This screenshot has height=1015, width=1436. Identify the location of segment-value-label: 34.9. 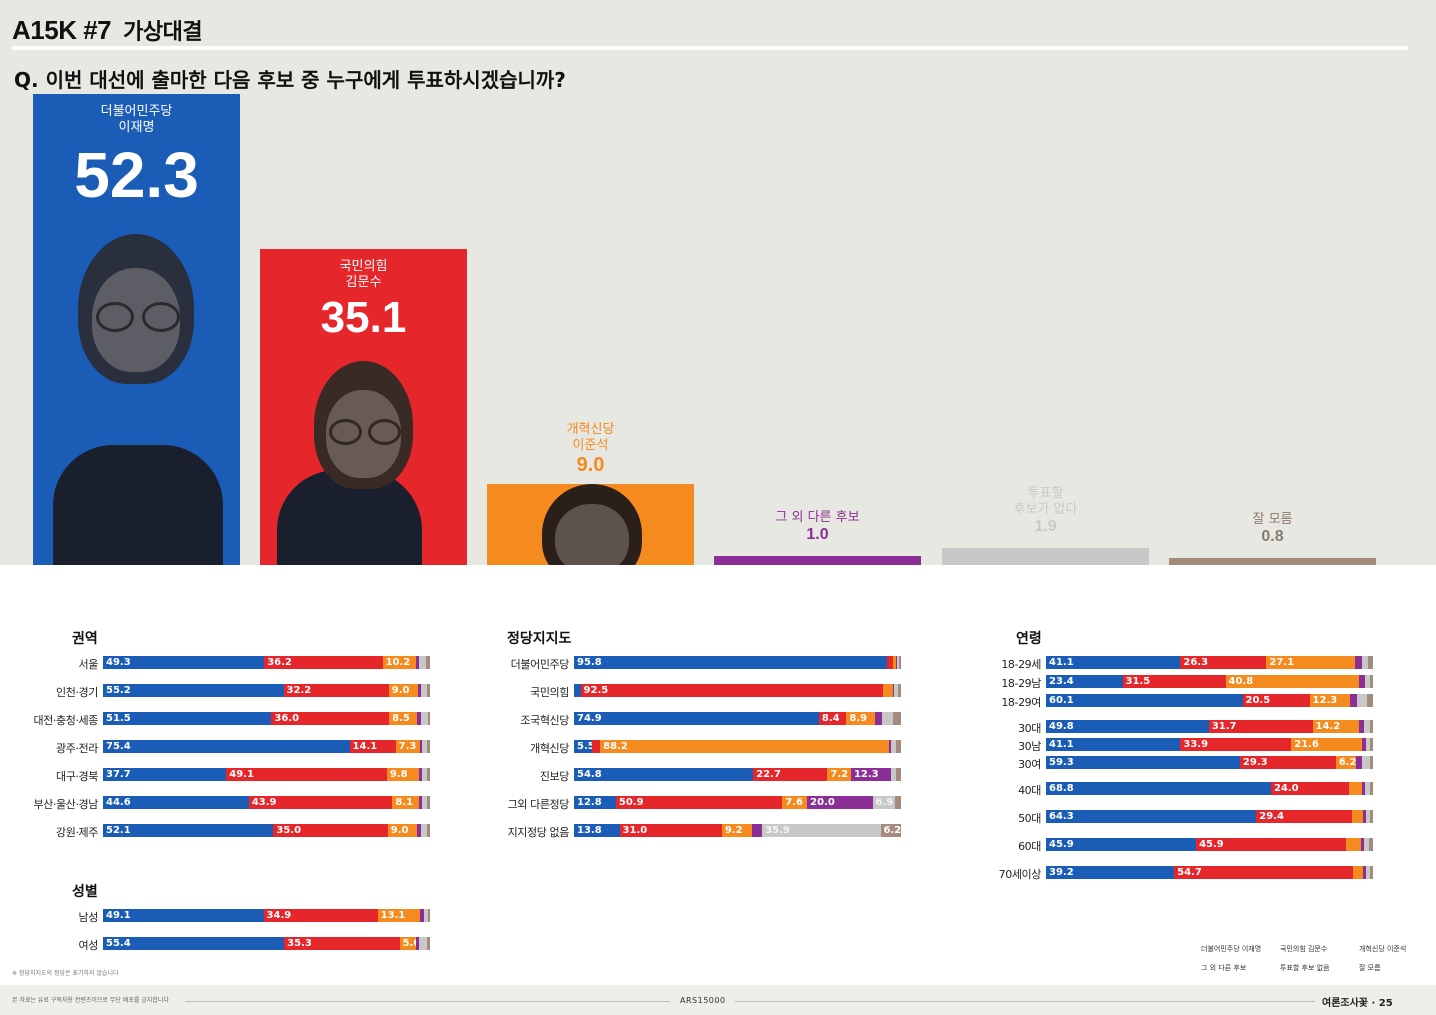
(279, 915).